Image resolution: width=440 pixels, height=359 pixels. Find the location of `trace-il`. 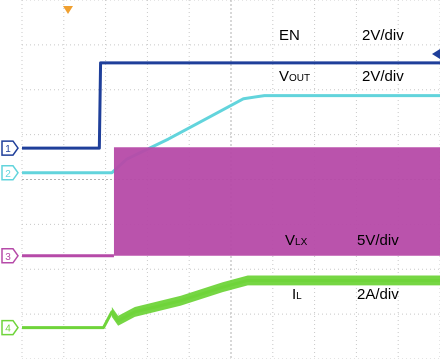

trace-il is located at coordinates (231, 304).